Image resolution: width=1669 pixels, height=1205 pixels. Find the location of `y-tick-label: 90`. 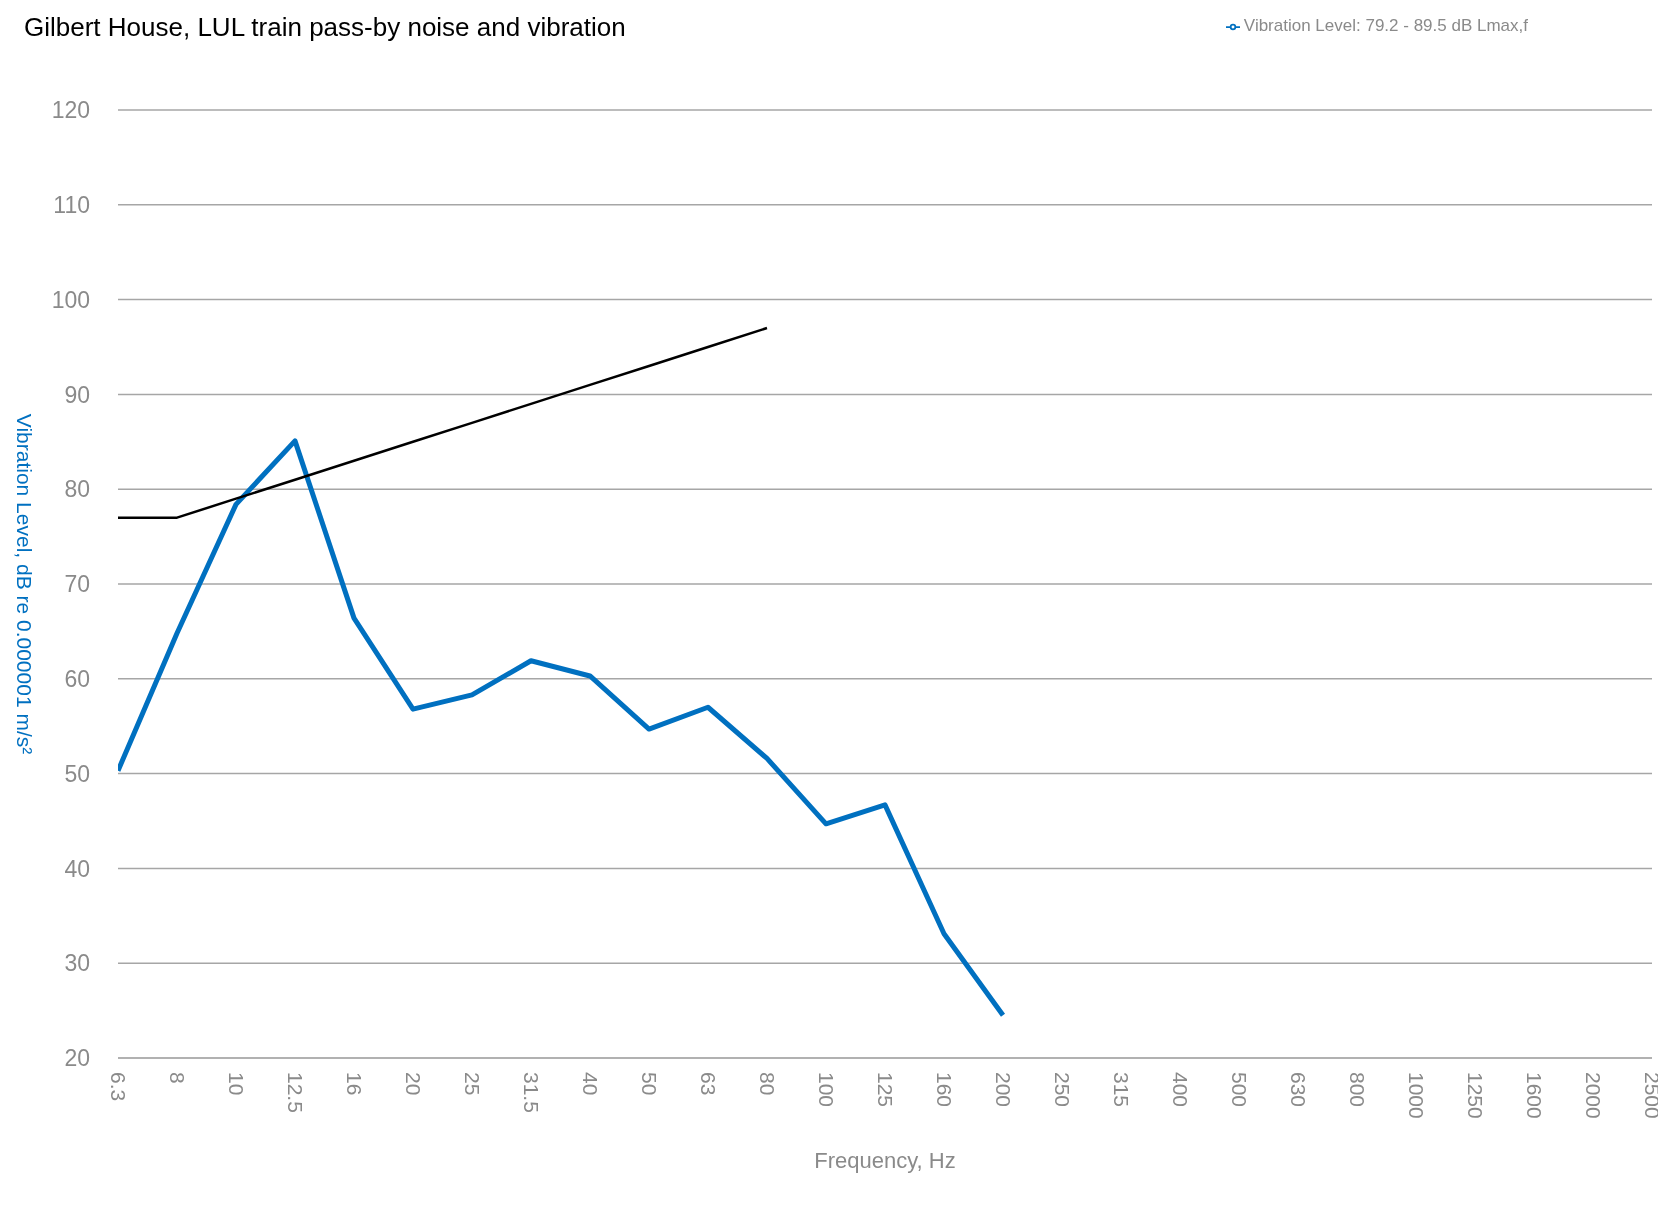

y-tick-label: 90 is located at coordinates (77, 394).